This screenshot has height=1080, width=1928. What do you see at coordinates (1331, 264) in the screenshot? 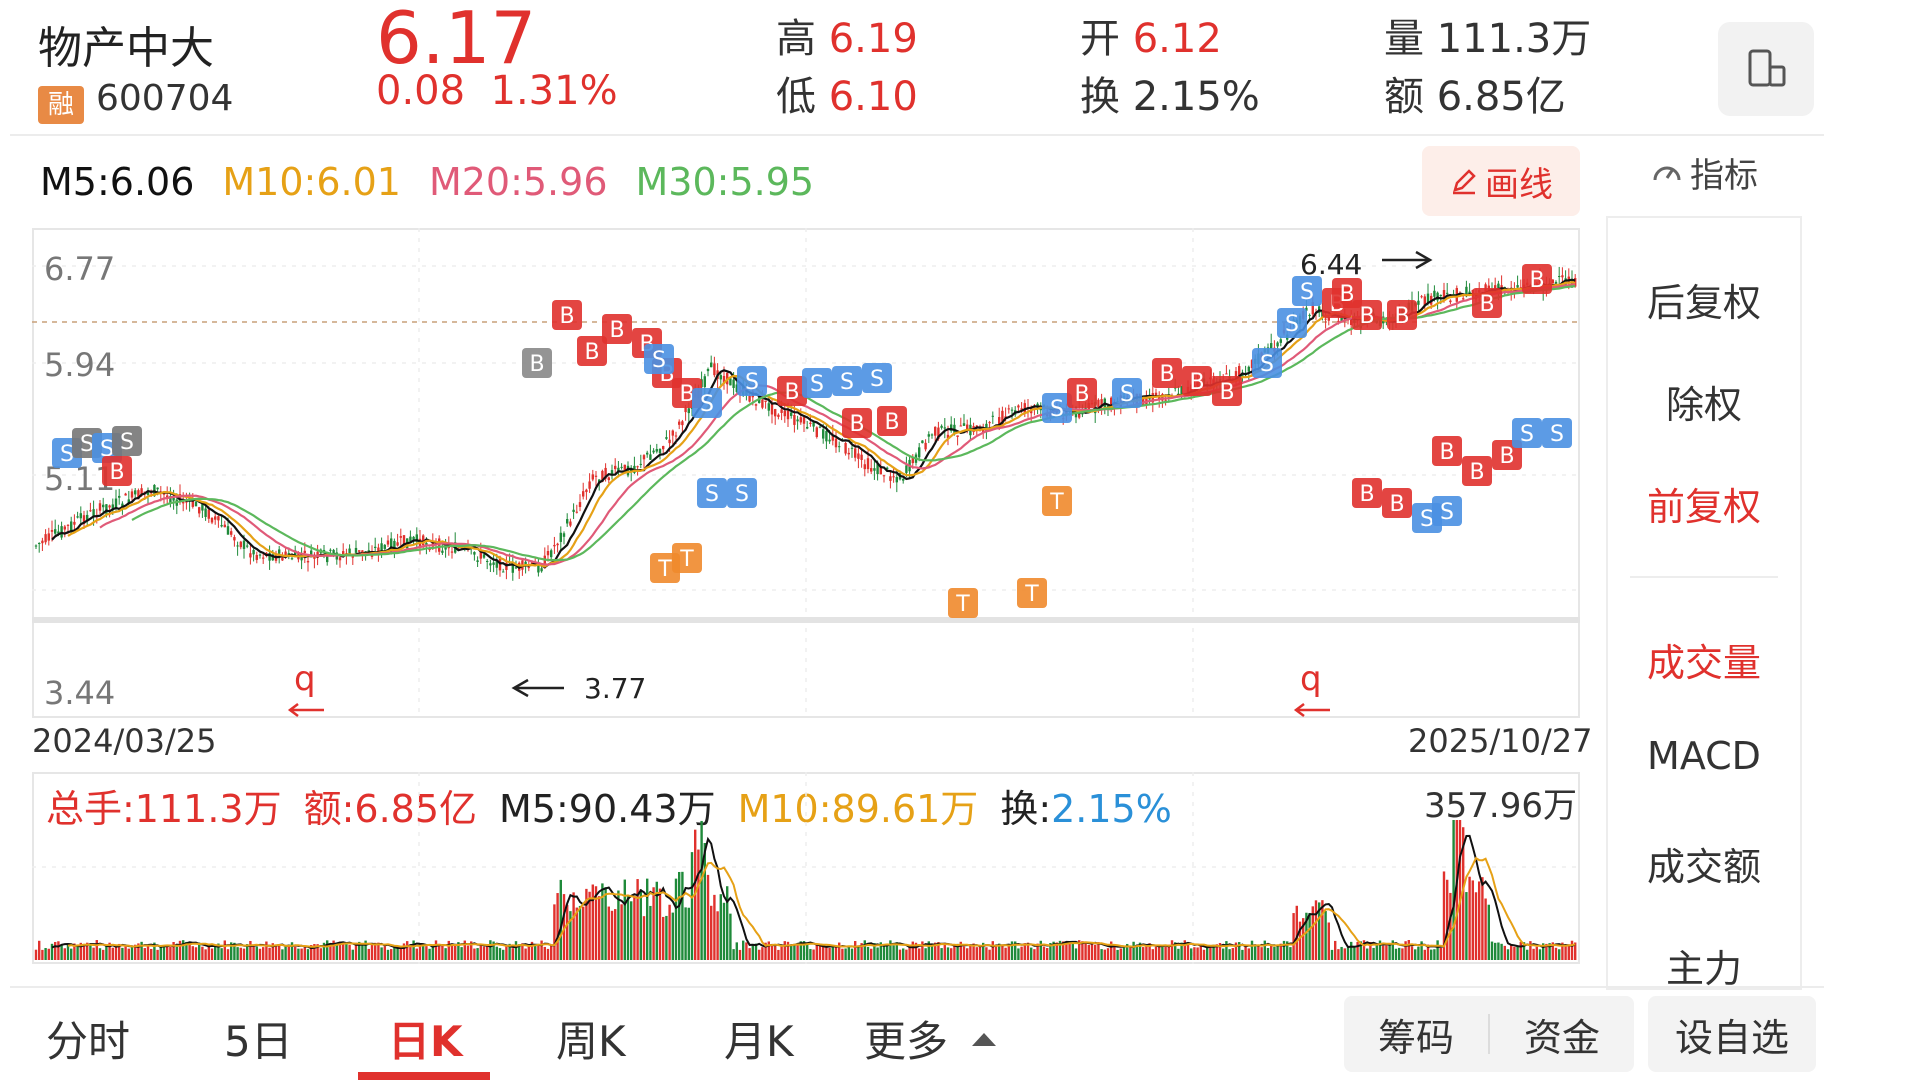
I see `high-annotation: 6.44` at bounding box center [1331, 264].